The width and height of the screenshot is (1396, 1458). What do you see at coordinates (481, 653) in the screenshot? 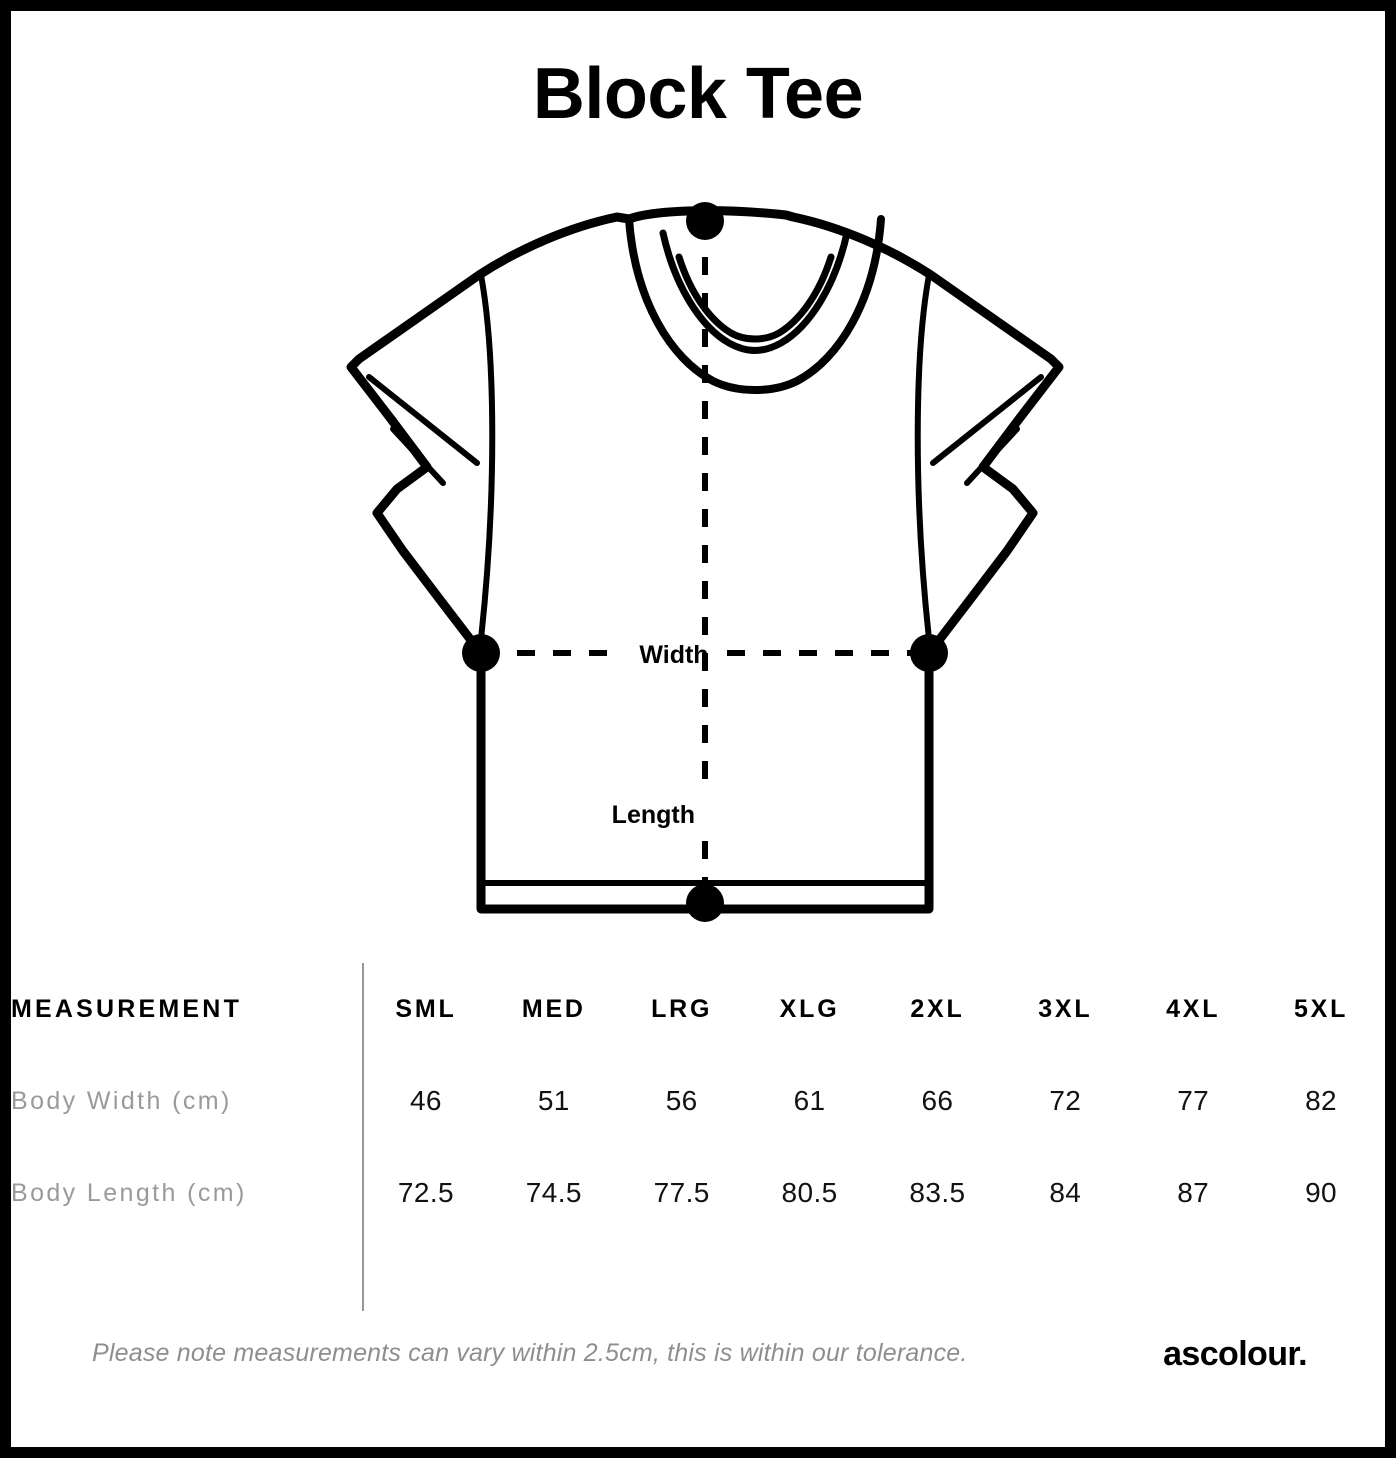
I see `left-armpit-point-dot` at bounding box center [481, 653].